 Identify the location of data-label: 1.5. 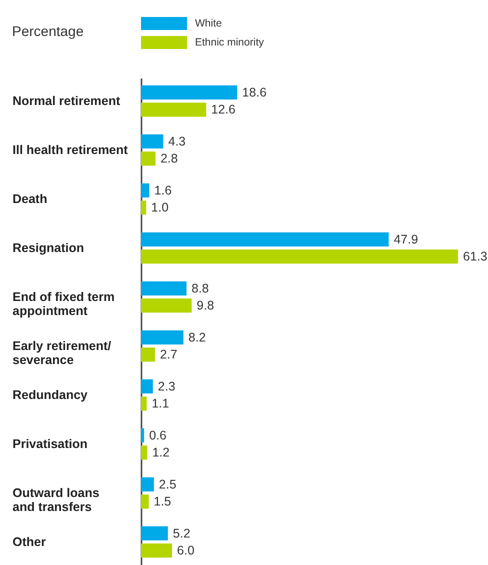
(163, 501).